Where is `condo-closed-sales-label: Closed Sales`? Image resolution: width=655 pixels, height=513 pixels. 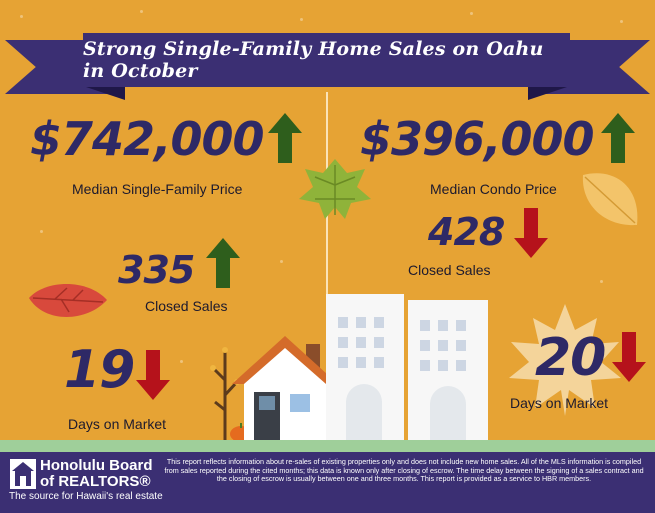
condo-closed-sales-label: Closed Sales is located at coordinates (449, 270).